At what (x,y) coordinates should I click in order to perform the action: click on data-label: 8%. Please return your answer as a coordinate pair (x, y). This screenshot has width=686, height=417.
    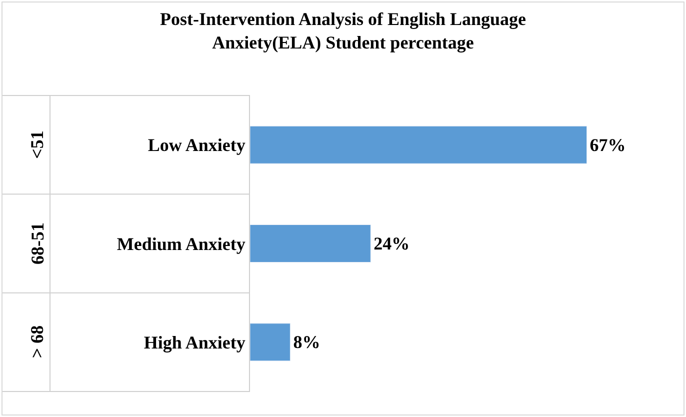
    Looking at the image, I should click on (306, 342).